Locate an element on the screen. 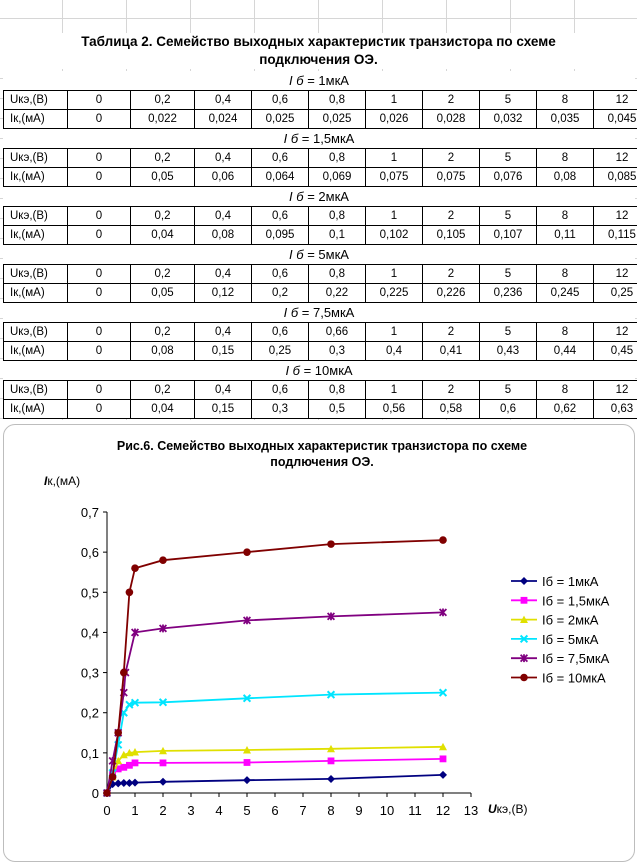 The height and width of the screenshot is (866, 637). table-cell: 0,022 is located at coordinates (163, 119).